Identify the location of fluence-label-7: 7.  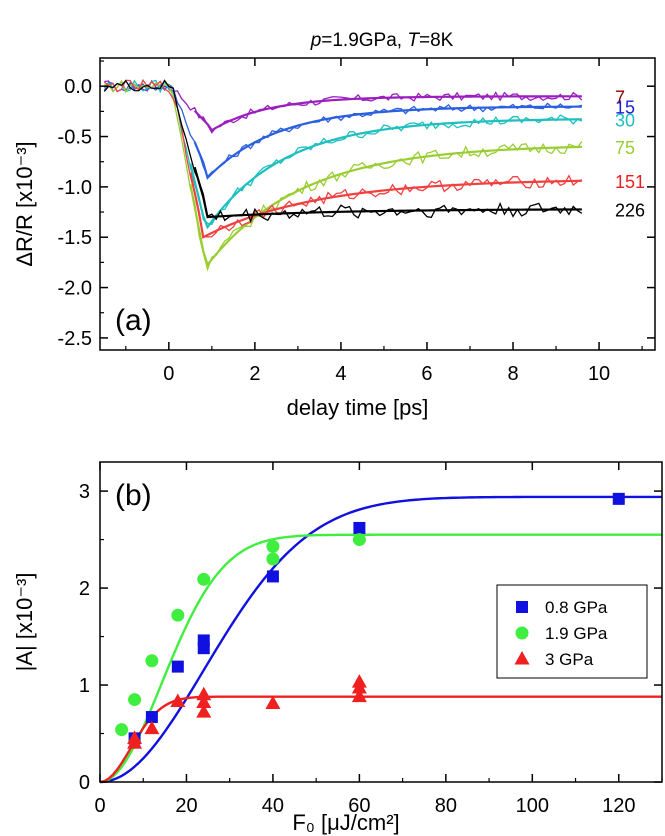
(620, 97).